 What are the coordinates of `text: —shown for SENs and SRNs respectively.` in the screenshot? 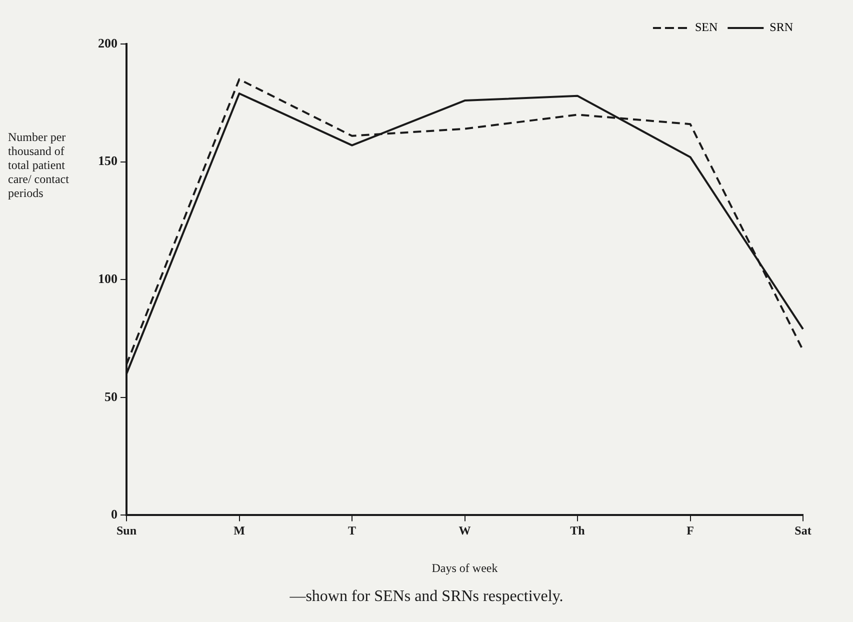 It's located at (426, 597).